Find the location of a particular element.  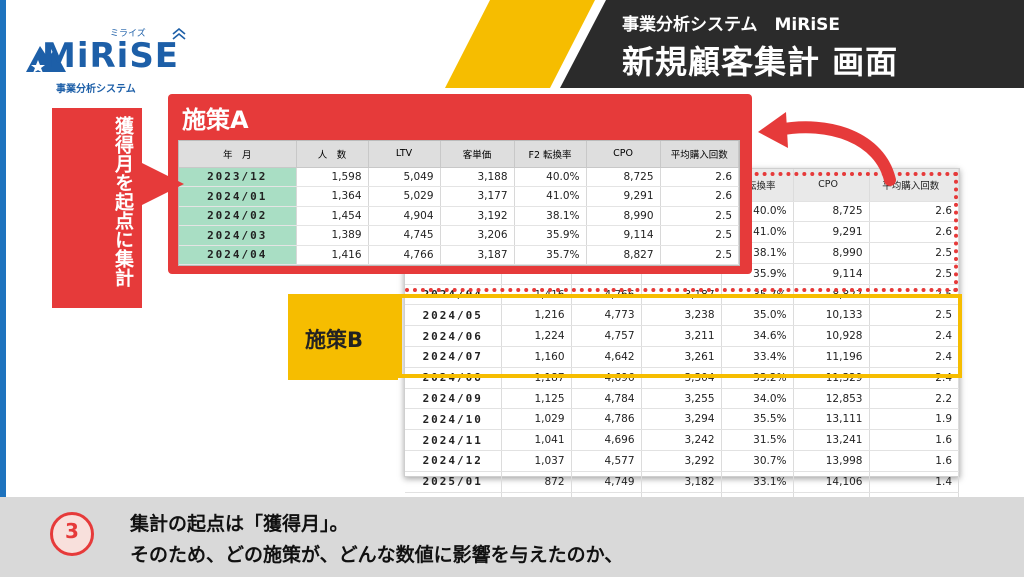

table-header-row: 年 月 人 数 LTV 客単価 F2 転換率 CPO 平均購入回数 is located at coordinates (459, 154).